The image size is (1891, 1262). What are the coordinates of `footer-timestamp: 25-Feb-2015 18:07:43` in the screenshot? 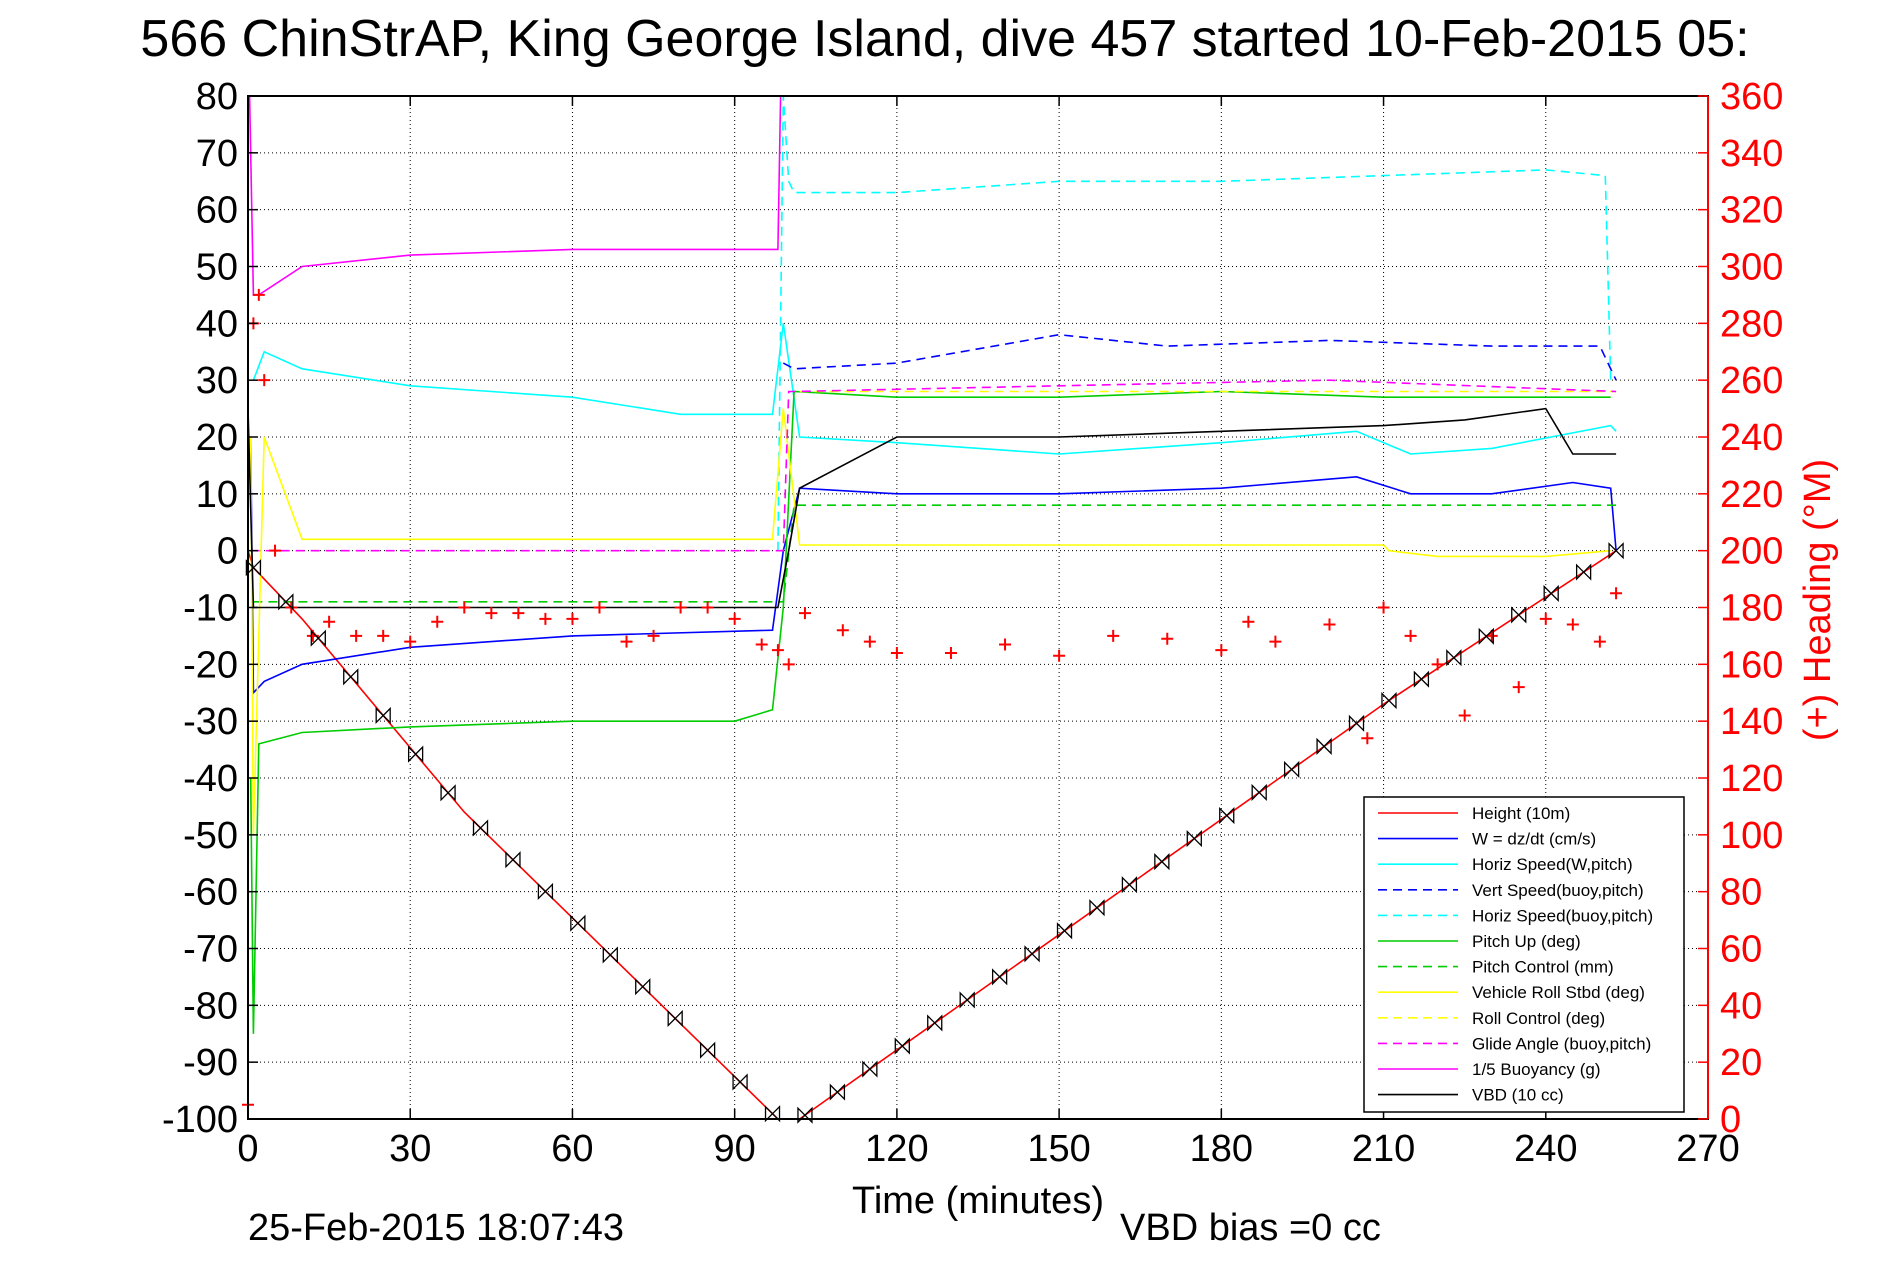 It's located at (436, 1228).